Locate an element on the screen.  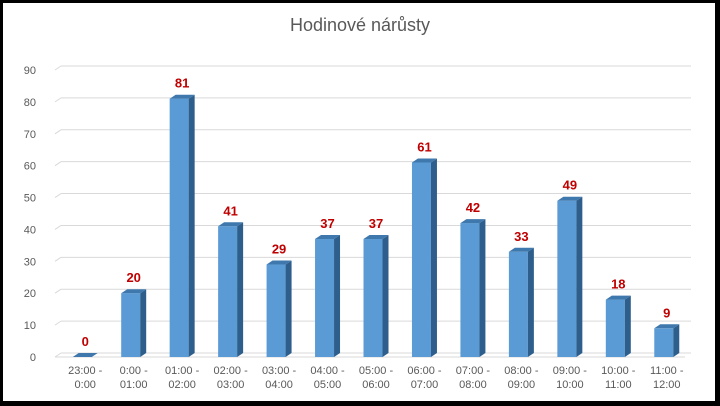
data-label: 49 is located at coordinates (570, 185).